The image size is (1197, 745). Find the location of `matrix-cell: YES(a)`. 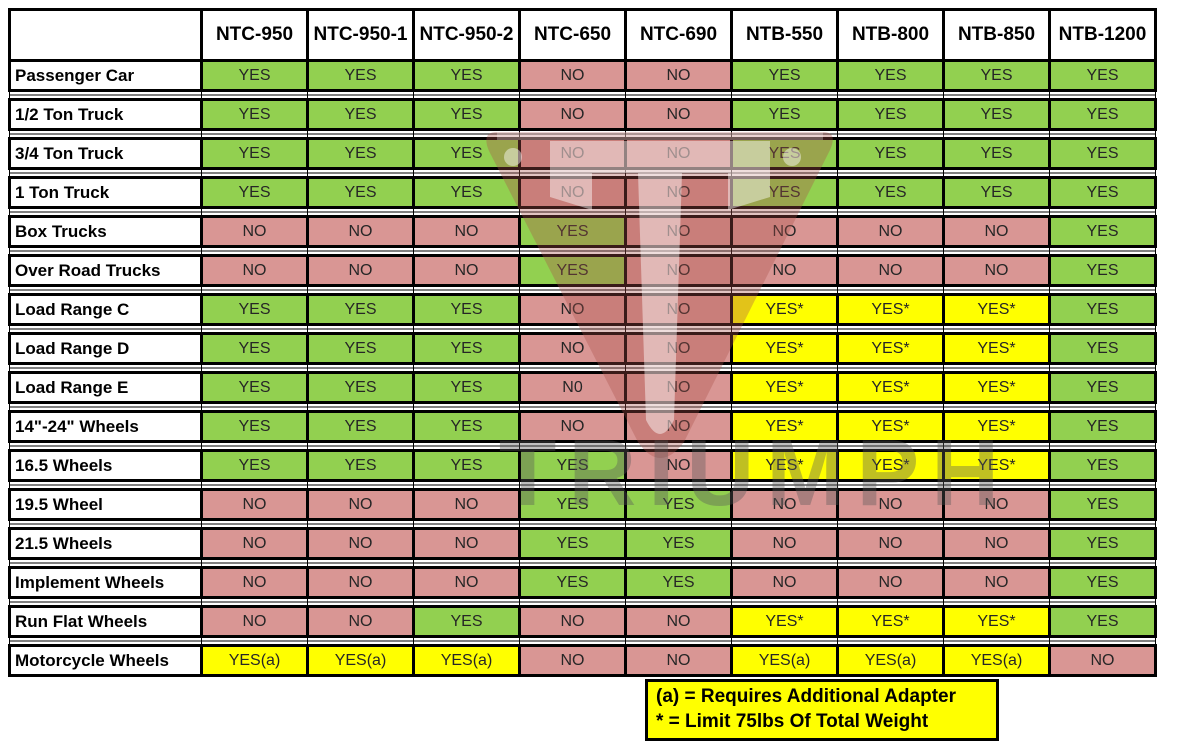

matrix-cell: YES(a) is located at coordinates (360, 660).